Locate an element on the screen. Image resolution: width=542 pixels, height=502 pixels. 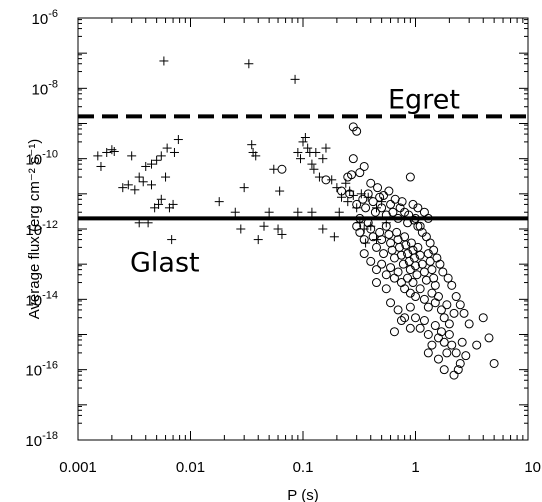
y-tick-label: 10-10 is located at coordinates (41, 159).